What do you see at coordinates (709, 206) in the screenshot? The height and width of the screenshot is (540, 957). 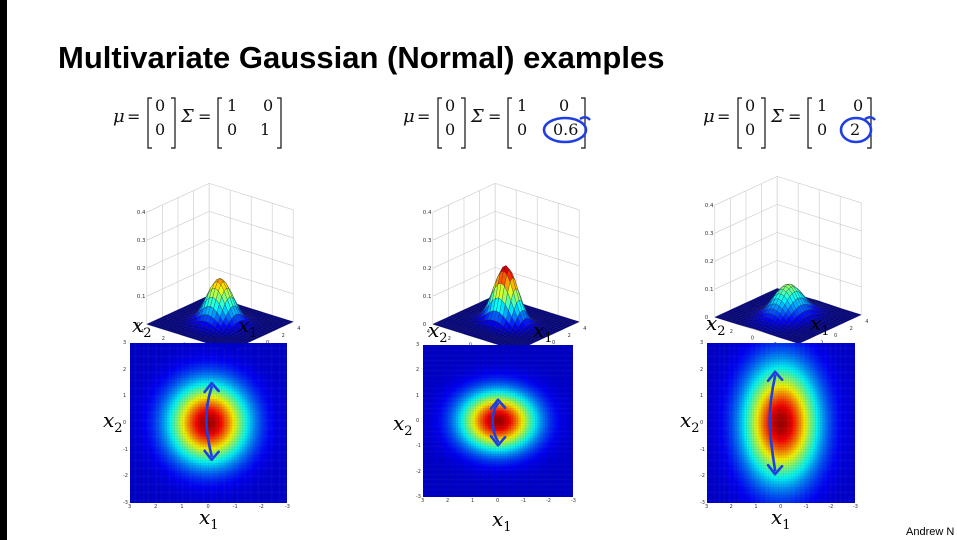 I see `z-tick-label: 0.4` at bounding box center [709, 206].